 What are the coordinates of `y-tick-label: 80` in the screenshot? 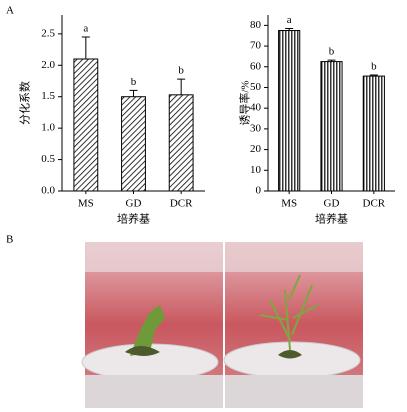 It's located at (256, 25).